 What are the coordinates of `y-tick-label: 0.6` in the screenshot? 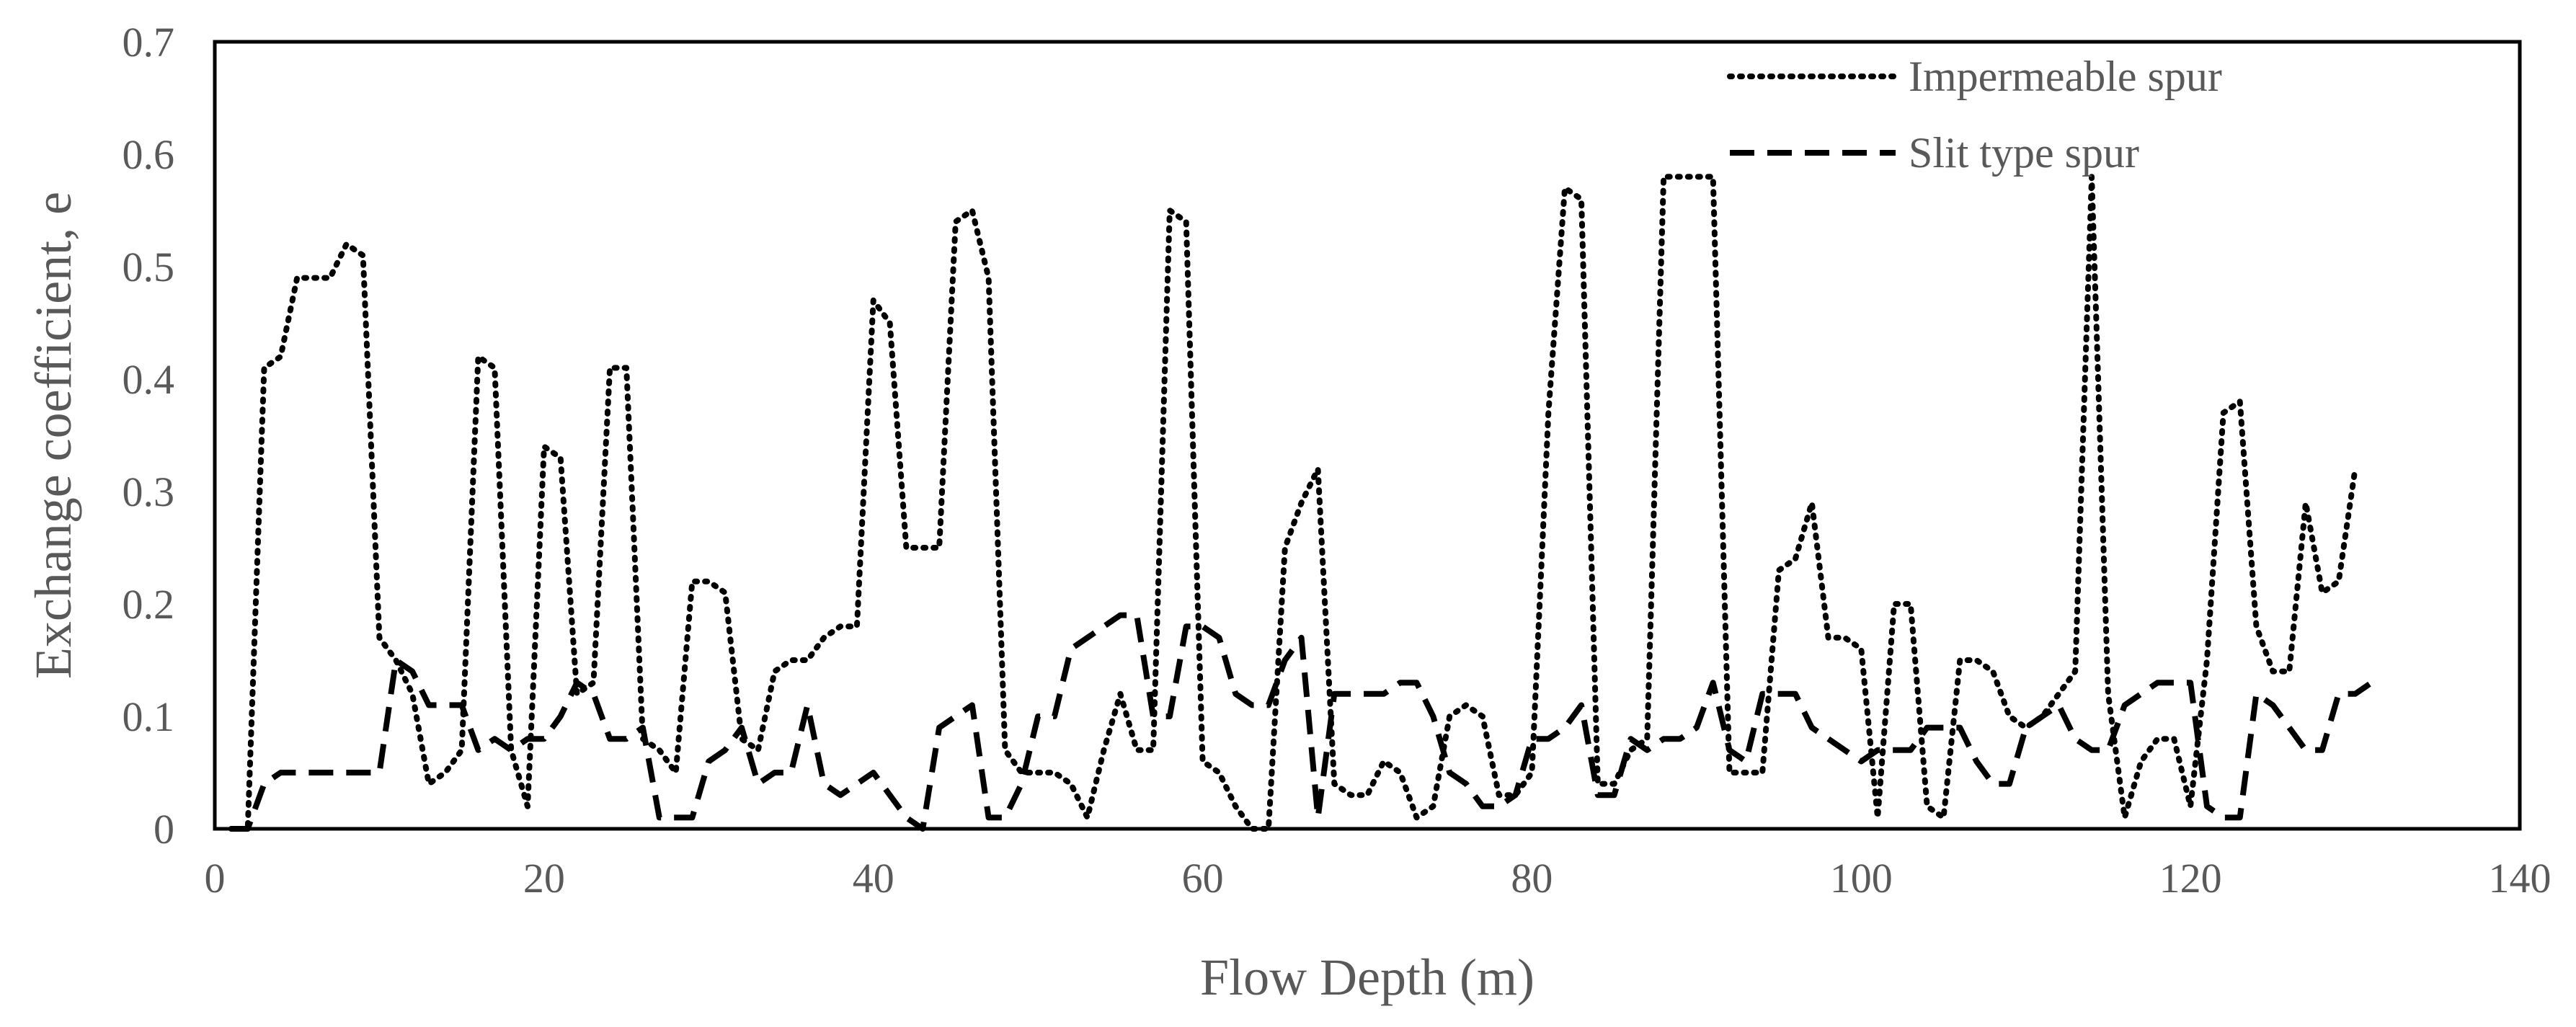 It's located at (149, 154).